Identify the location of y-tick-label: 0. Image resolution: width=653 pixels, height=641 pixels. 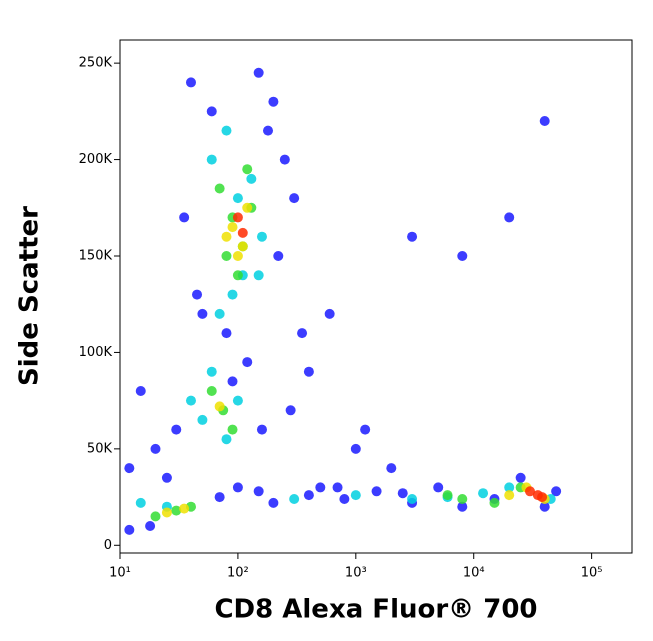
(108, 545).